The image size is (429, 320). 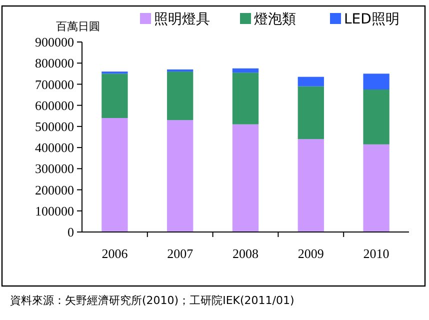 What do you see at coordinates (78, 26) in the screenshot?
I see `y-axis-title: 百萬日圓` at bounding box center [78, 26].